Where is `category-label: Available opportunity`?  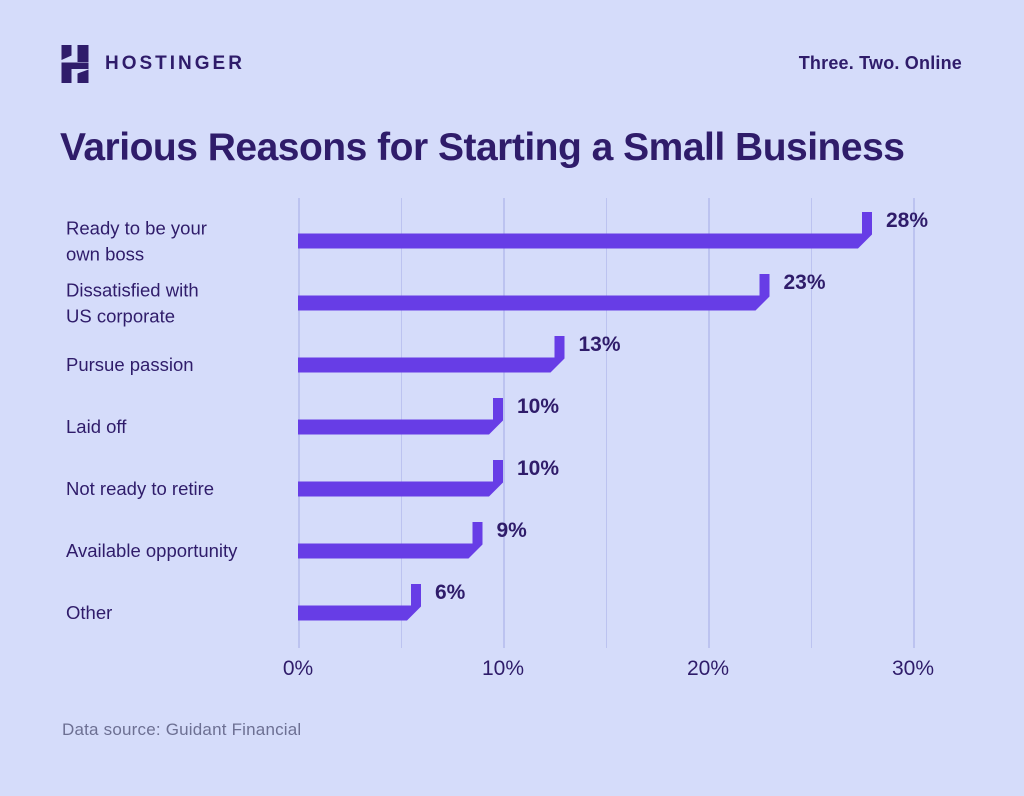
category-label: Available opportunity is located at coordinates (152, 551).